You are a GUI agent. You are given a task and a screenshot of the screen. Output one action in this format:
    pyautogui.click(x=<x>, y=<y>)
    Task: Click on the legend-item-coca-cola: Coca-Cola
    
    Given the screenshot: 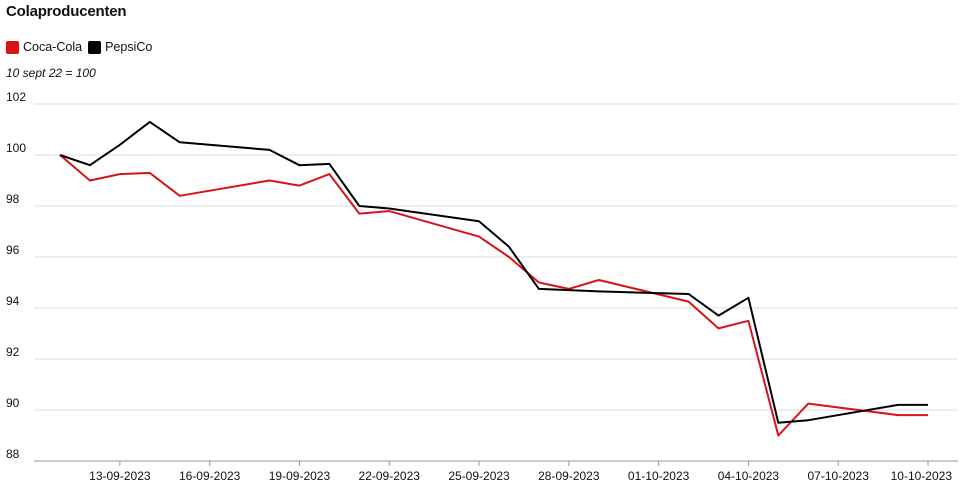 What is the action you would take?
    pyautogui.click(x=44, y=47)
    